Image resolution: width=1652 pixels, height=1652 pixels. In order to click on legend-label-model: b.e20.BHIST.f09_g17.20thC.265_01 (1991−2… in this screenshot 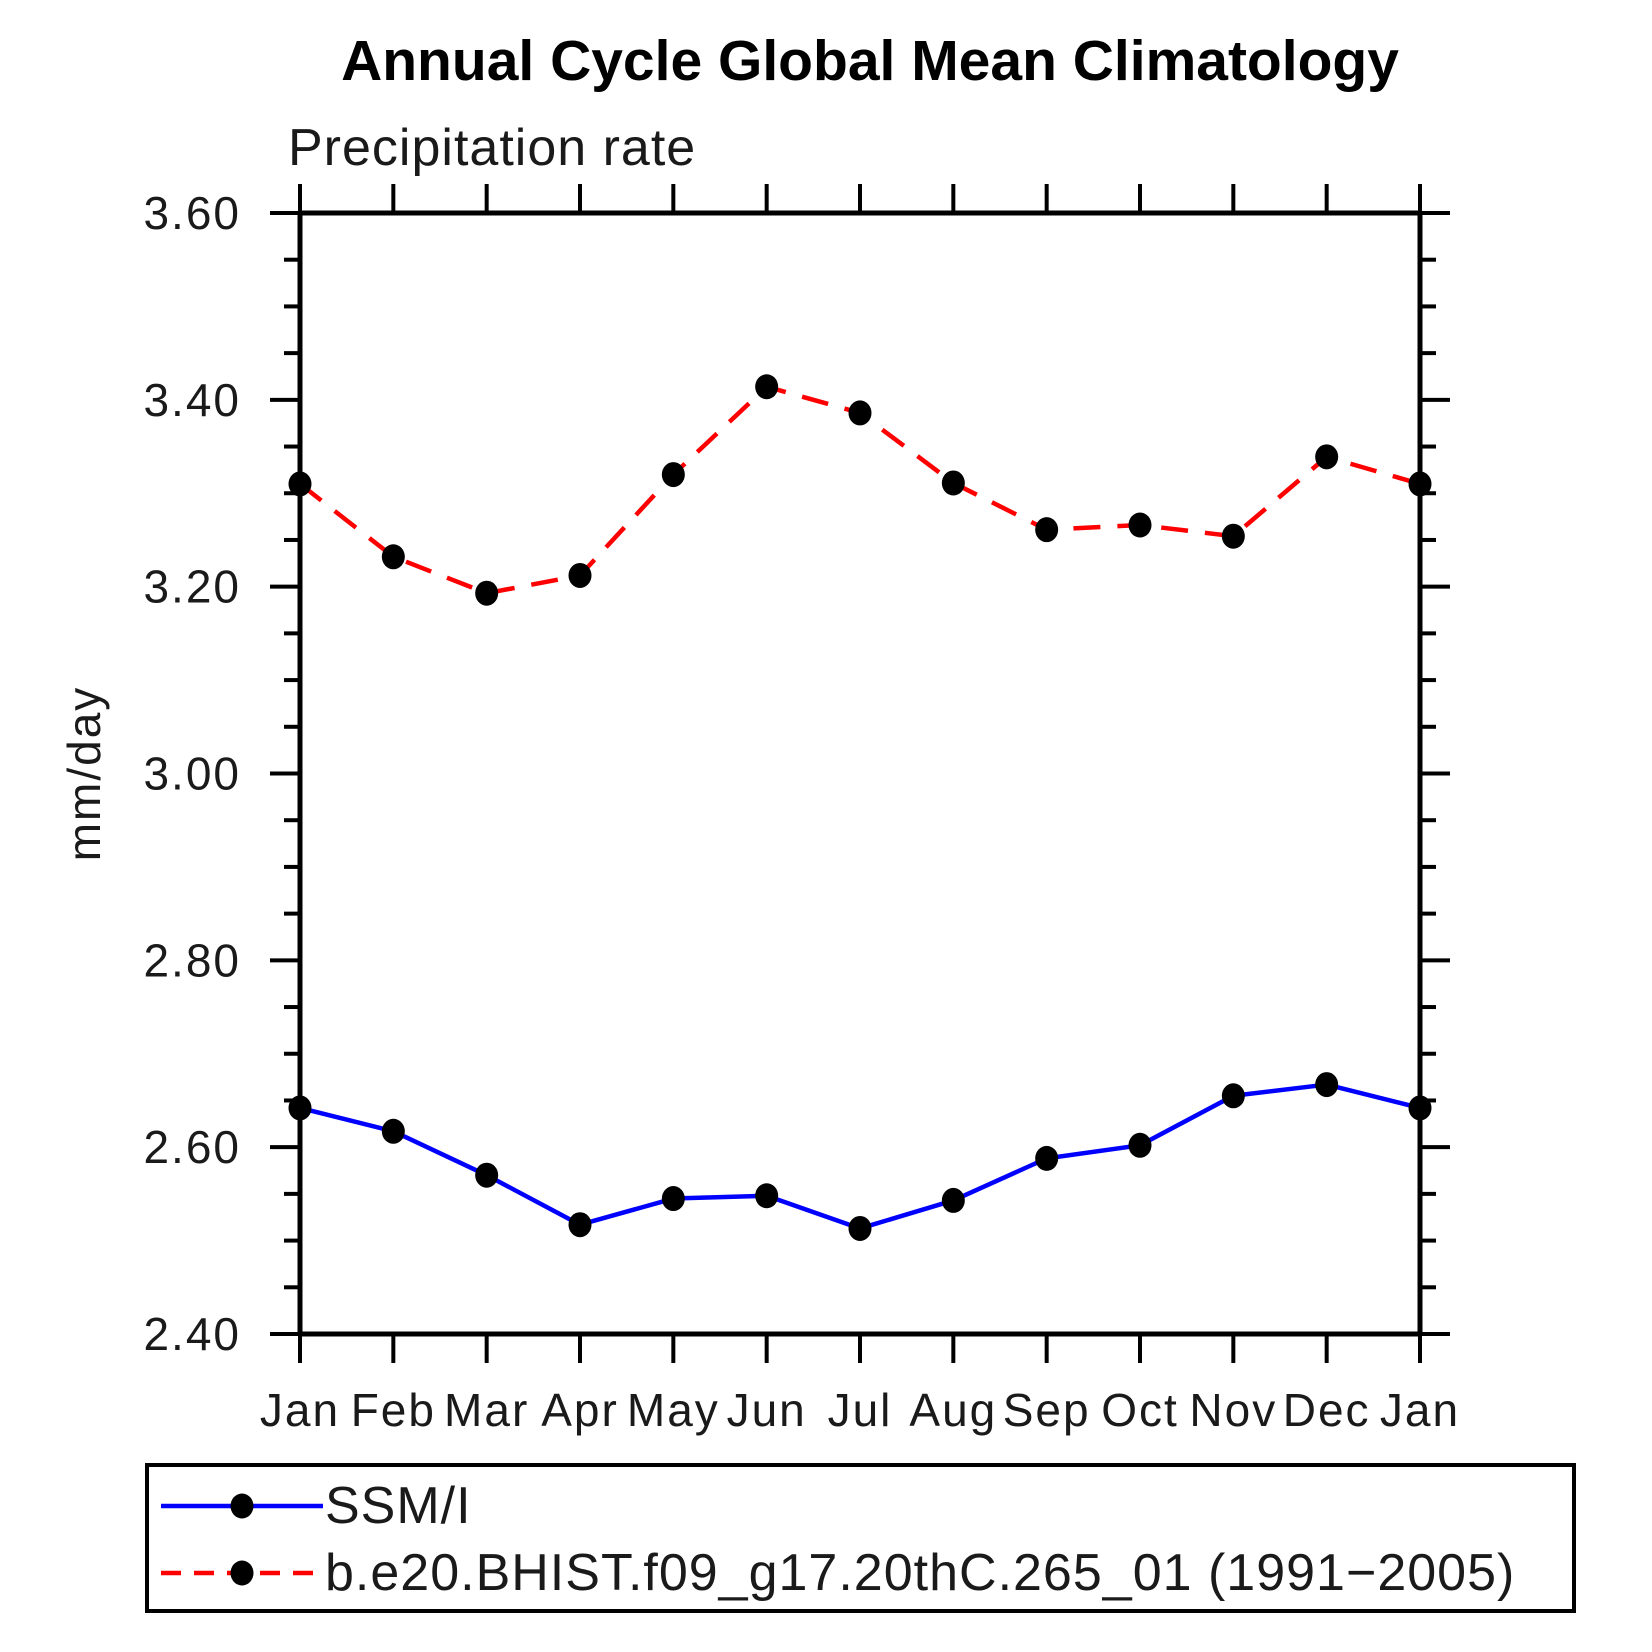, I will do `click(920, 1573)`.